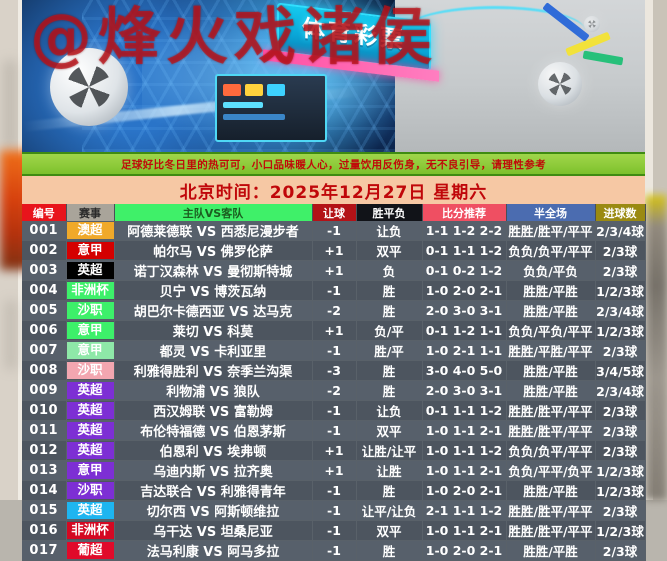 The width and height of the screenshot is (667, 561). I want to click on cell-handicap: -3, so click(334, 370).